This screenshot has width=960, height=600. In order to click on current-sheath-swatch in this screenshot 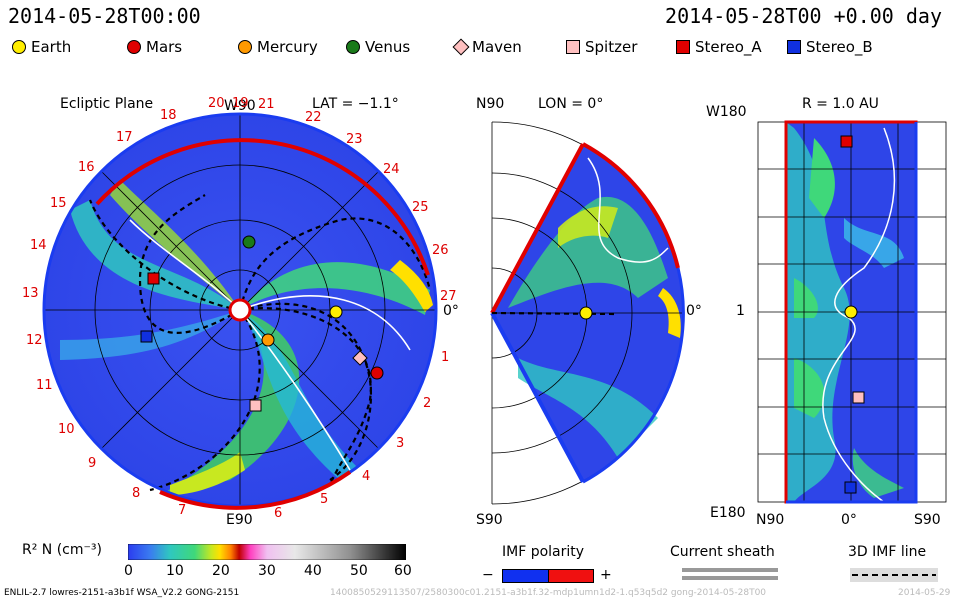, I will do `click(730, 570)`.